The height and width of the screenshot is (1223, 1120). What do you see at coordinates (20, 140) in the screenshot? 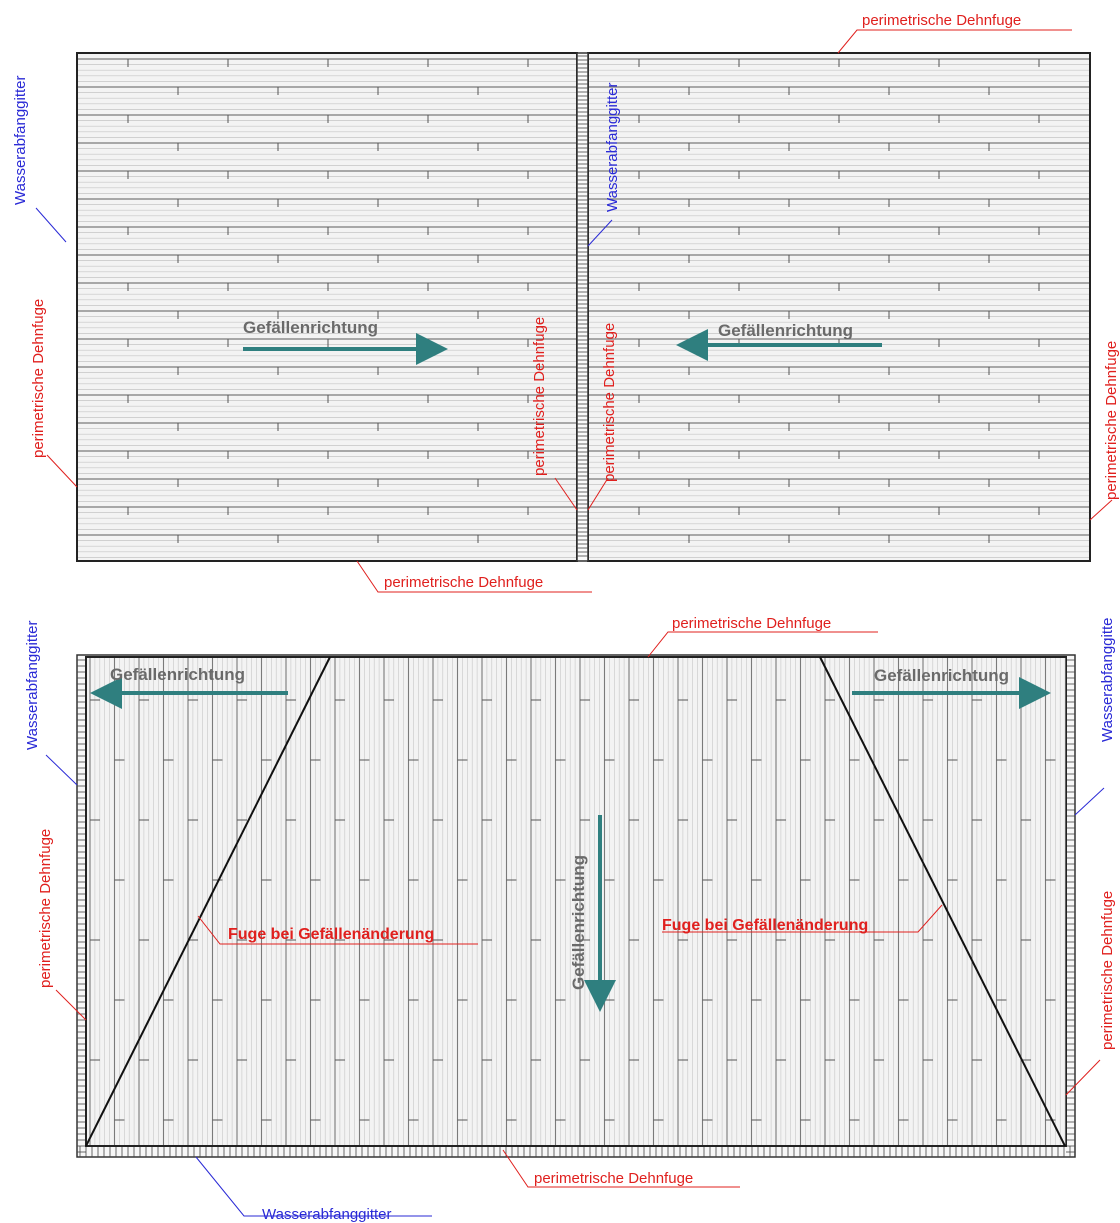
I see `top-left-grate-label: Wasserabfanggitter` at bounding box center [20, 140].